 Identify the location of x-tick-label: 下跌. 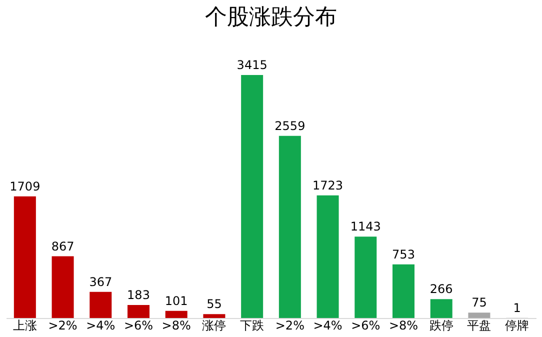
(252, 325).